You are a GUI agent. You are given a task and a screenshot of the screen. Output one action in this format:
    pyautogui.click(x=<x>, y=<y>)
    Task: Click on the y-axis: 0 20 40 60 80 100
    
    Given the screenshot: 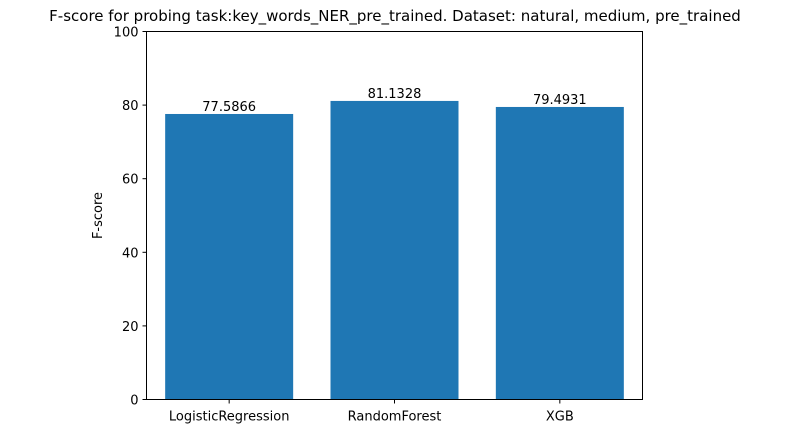 What is the action you would take?
    pyautogui.click(x=130, y=217)
    